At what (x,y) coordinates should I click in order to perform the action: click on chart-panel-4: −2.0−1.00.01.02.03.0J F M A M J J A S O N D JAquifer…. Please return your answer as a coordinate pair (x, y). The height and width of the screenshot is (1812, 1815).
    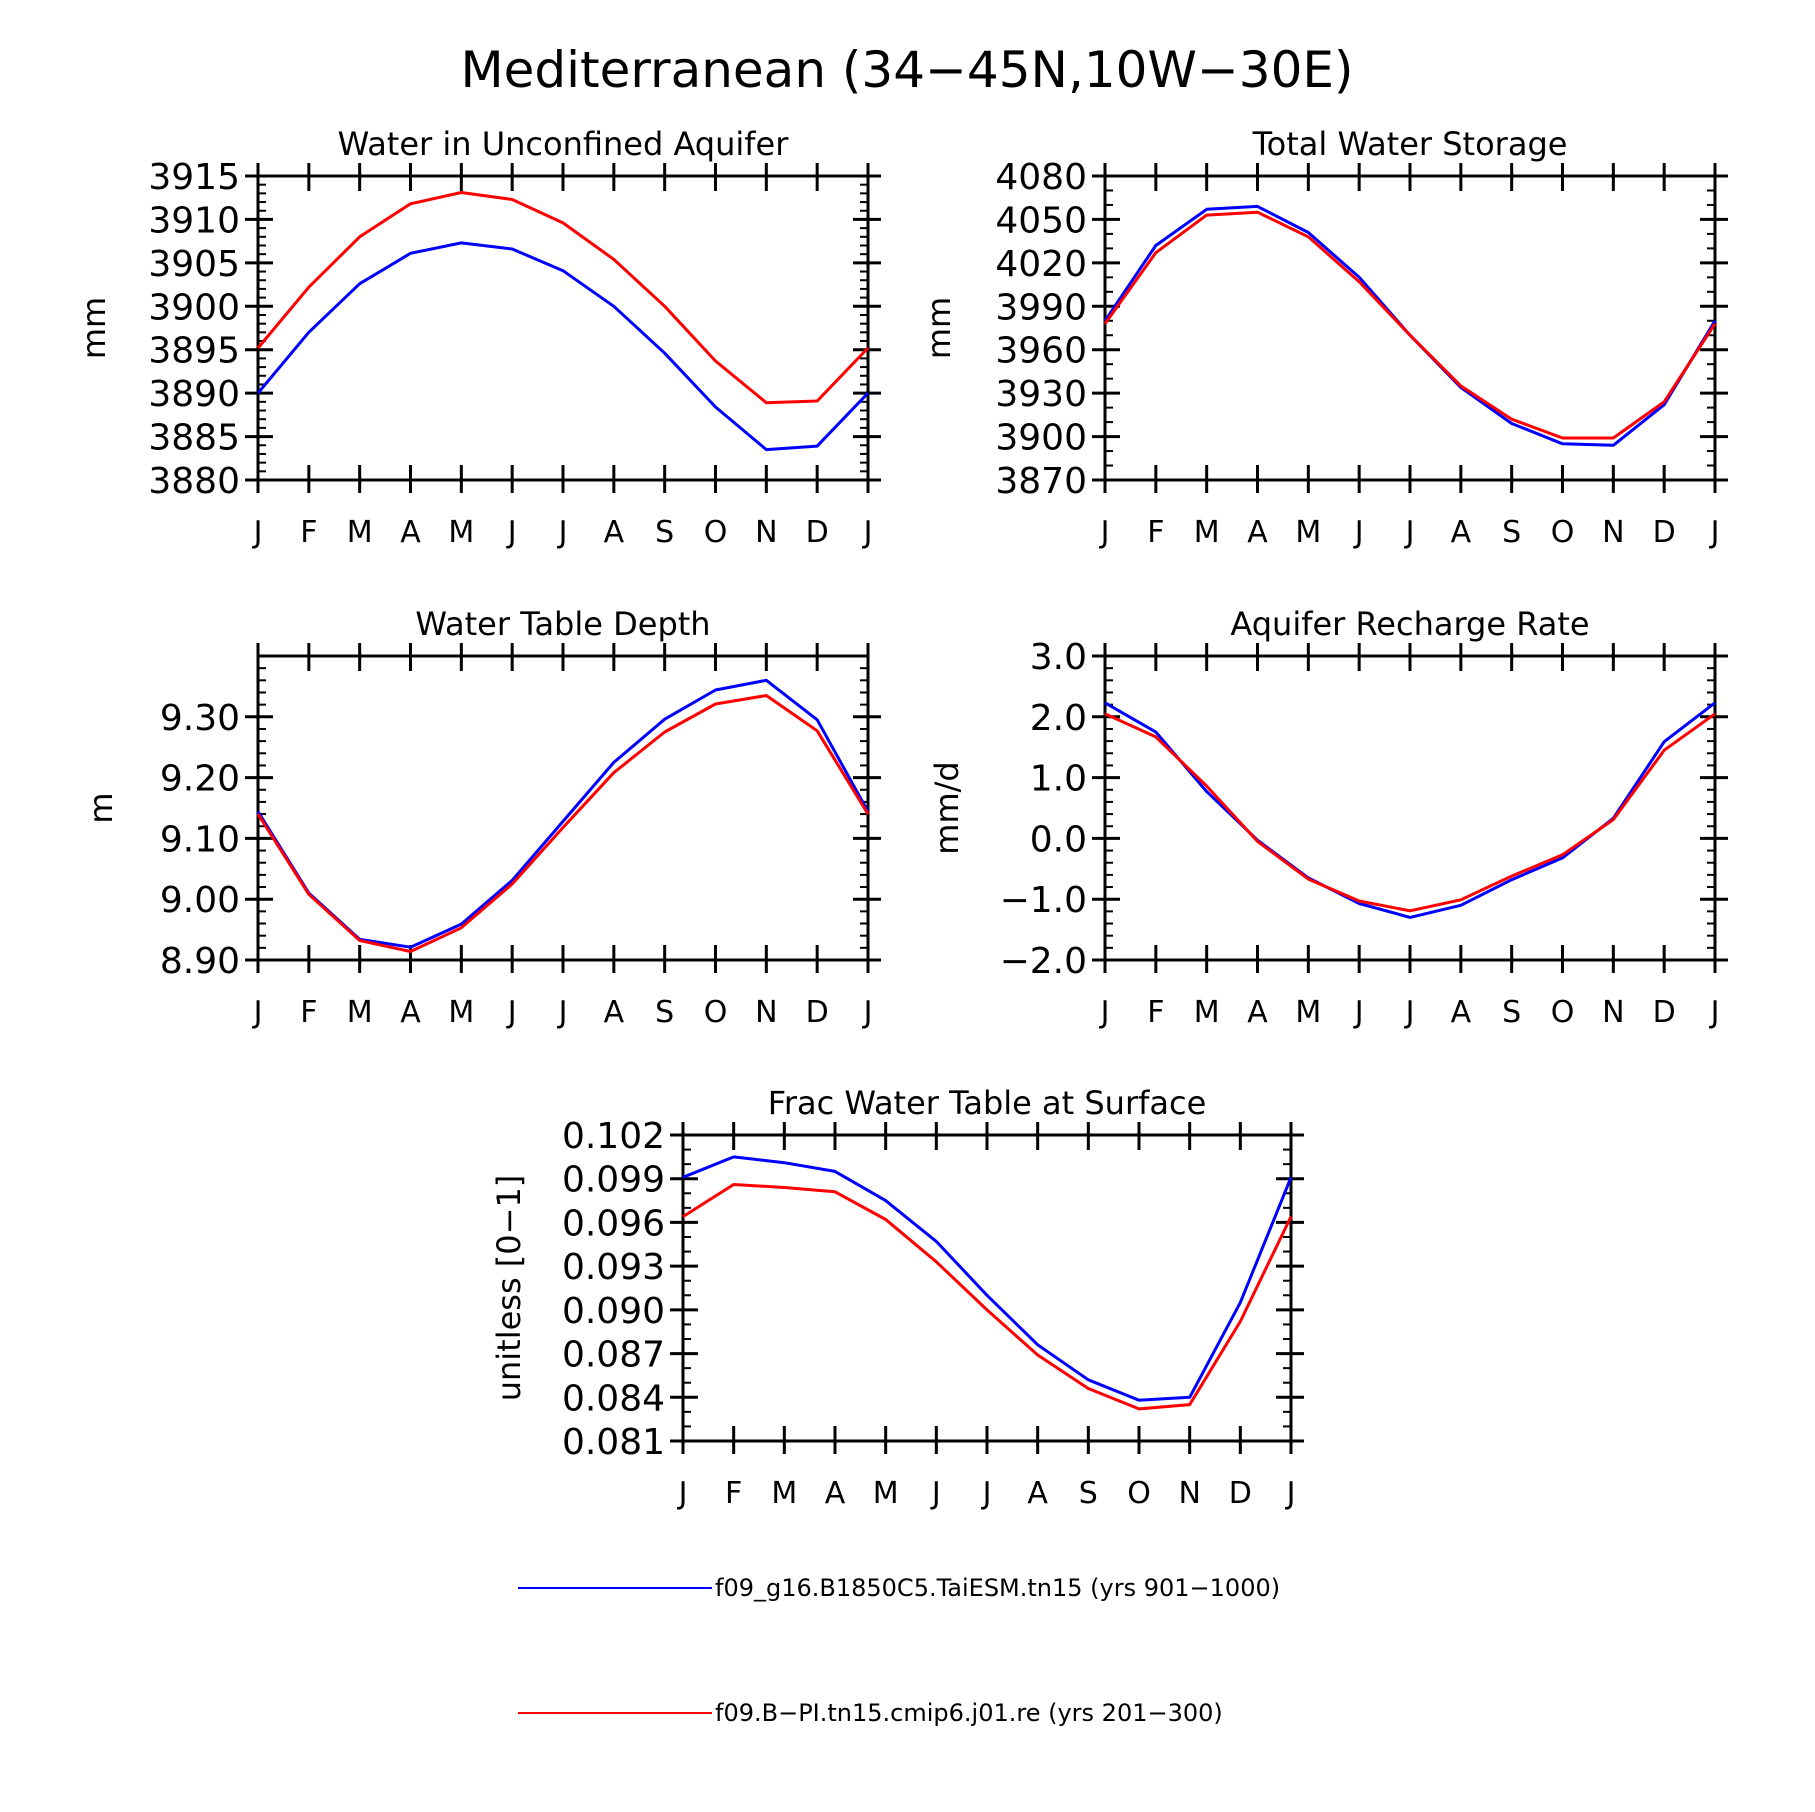
    Looking at the image, I should click on (1328, 817).